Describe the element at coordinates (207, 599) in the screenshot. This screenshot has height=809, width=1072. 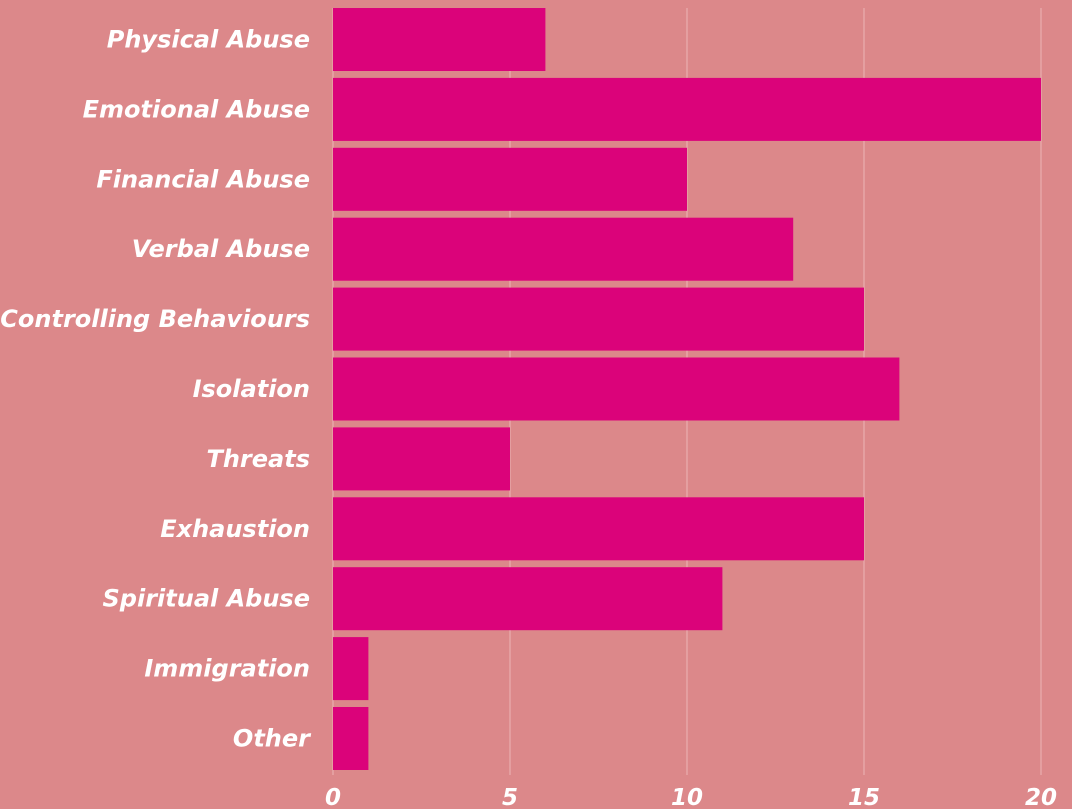
I see `category-label: Spiritual Abuse` at that location.